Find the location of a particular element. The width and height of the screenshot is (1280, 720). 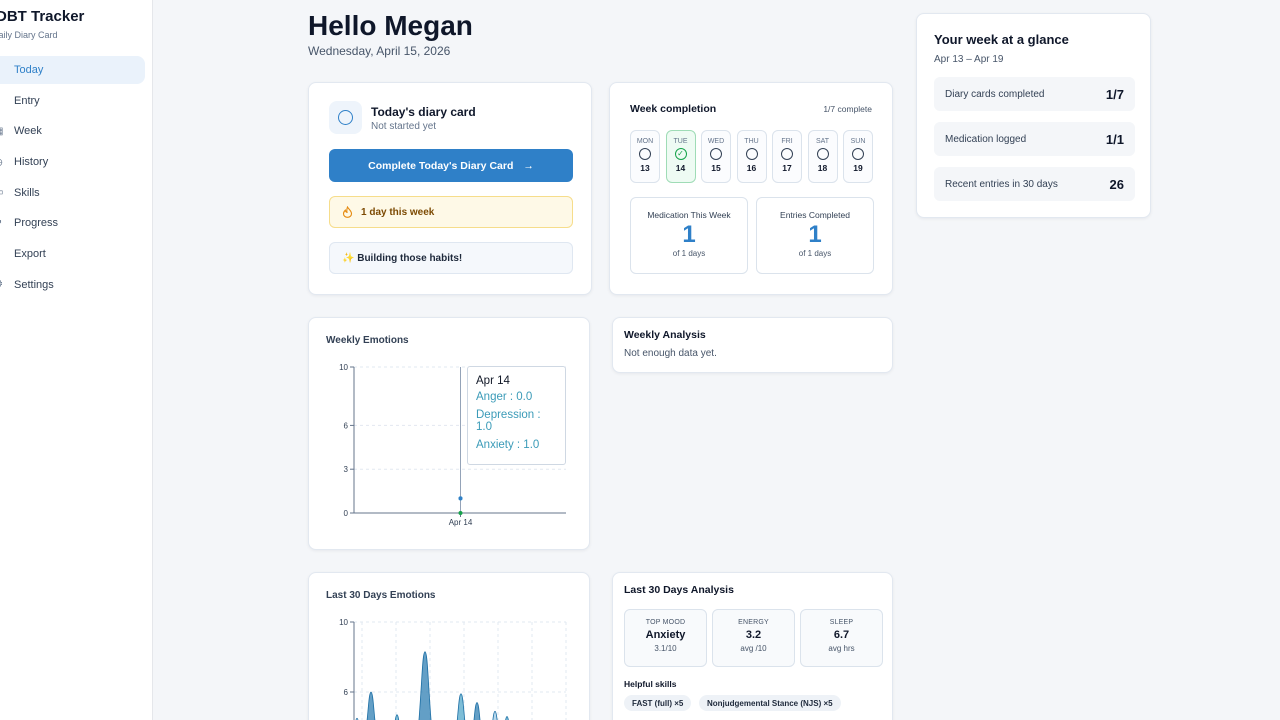

medication-value: 1 is located at coordinates (689, 234).